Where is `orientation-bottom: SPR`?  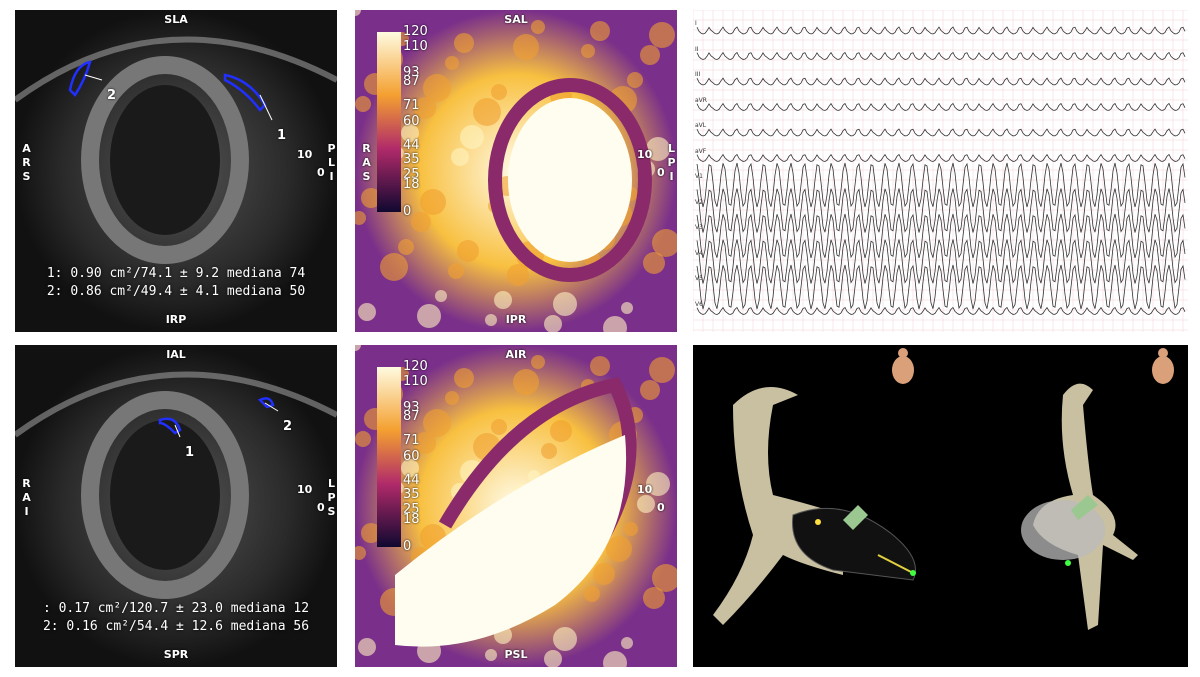 orientation-bottom: SPR is located at coordinates (176, 654).